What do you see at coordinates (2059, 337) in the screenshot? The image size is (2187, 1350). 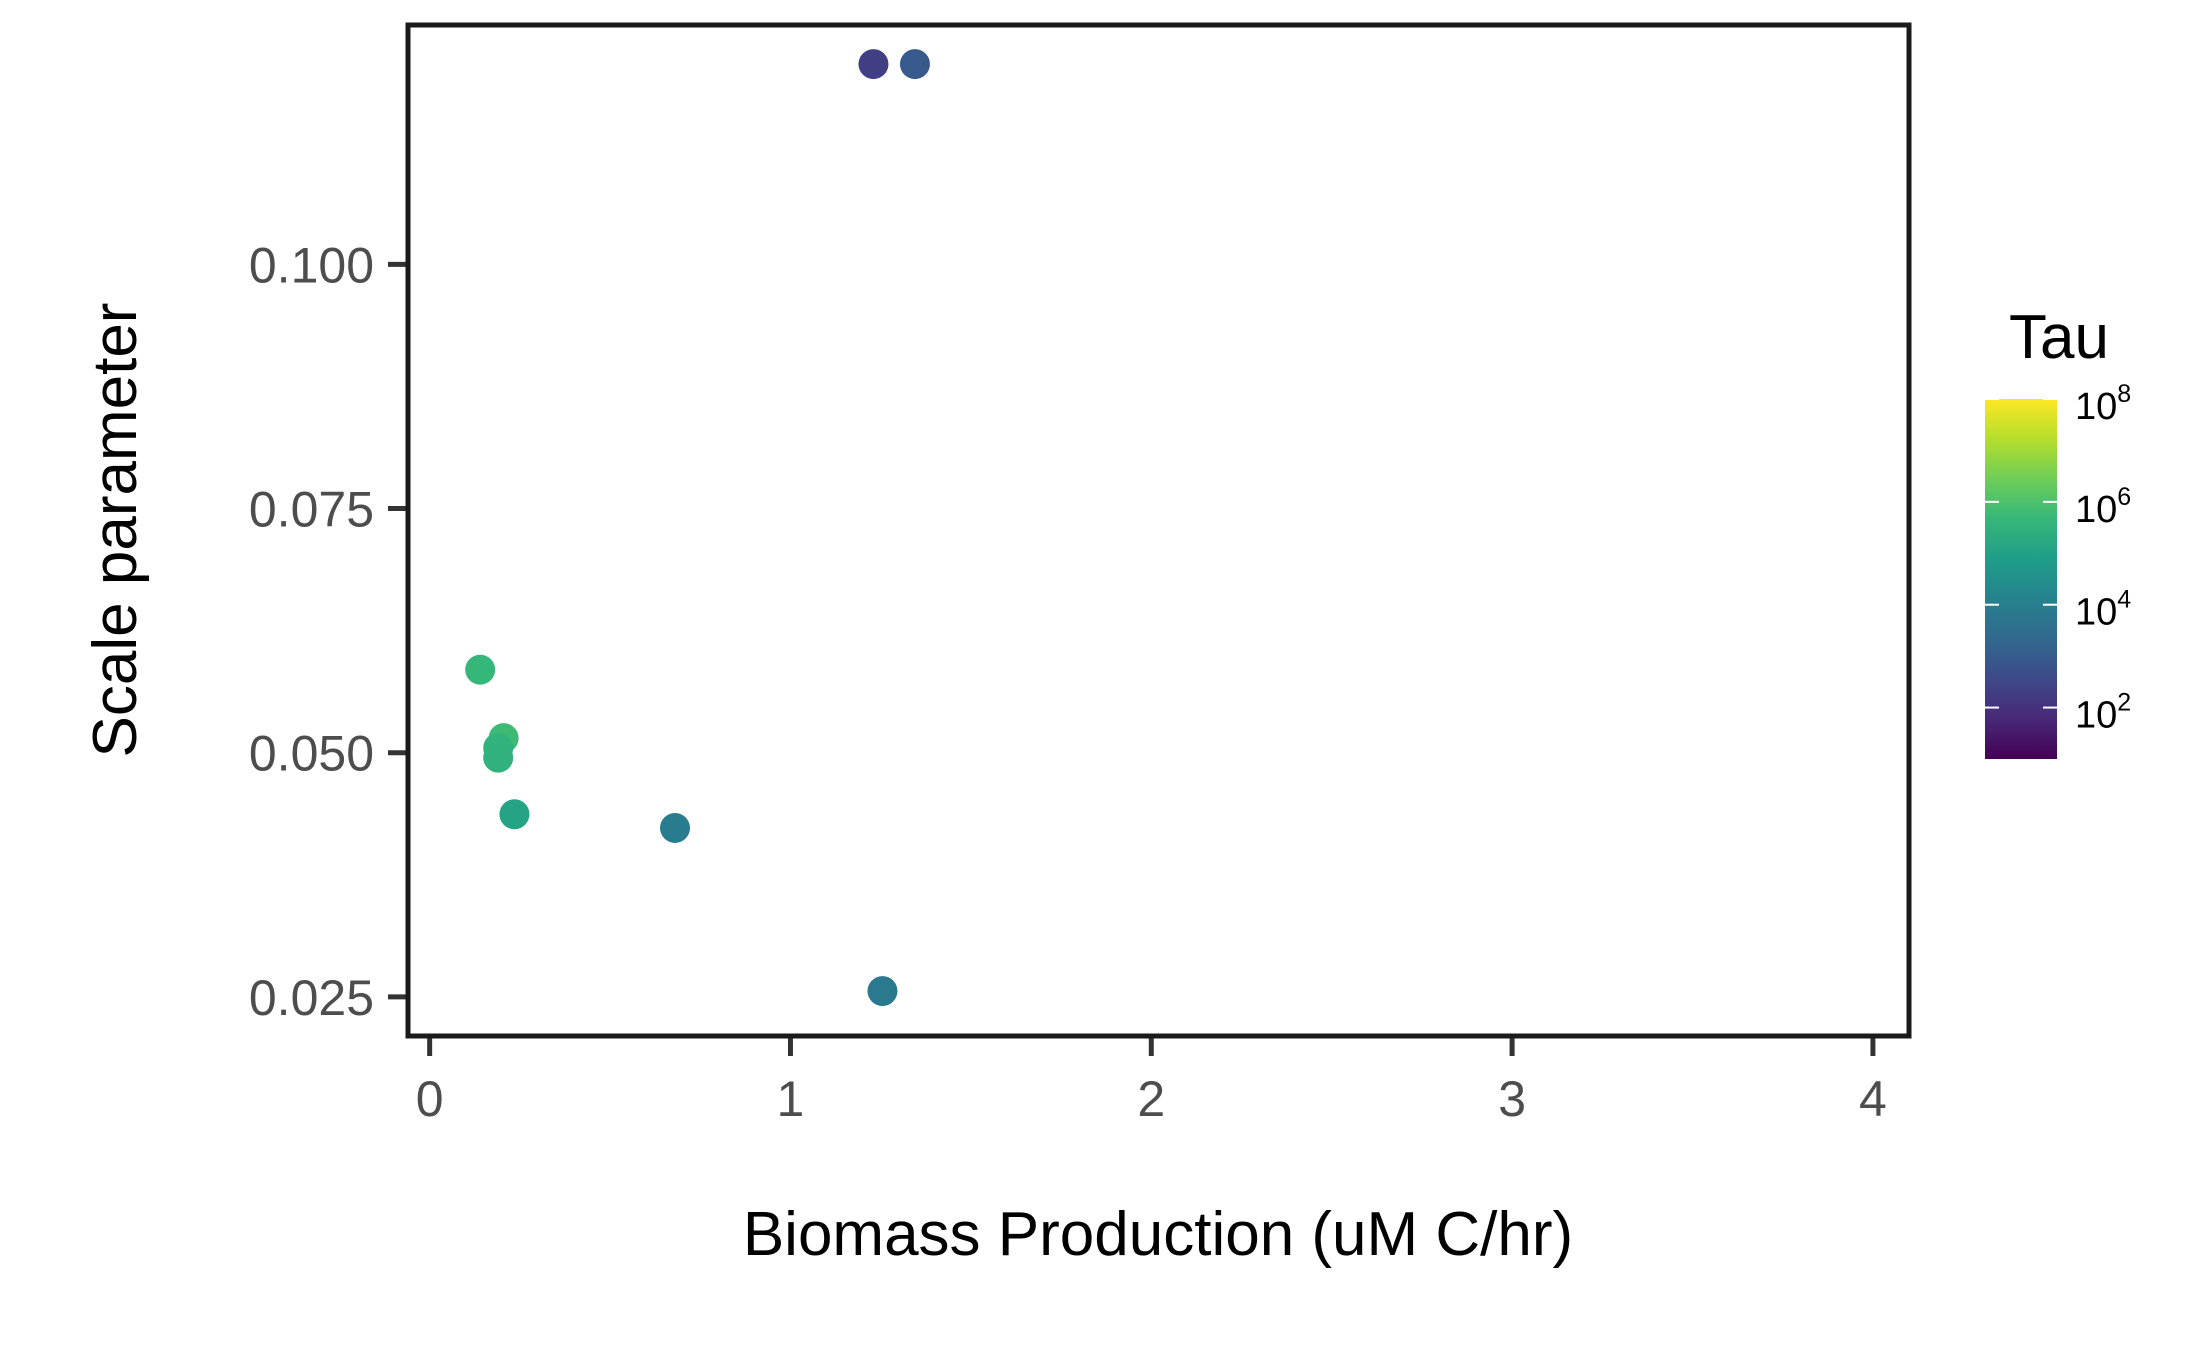 I see `legend-title: Tau` at bounding box center [2059, 337].